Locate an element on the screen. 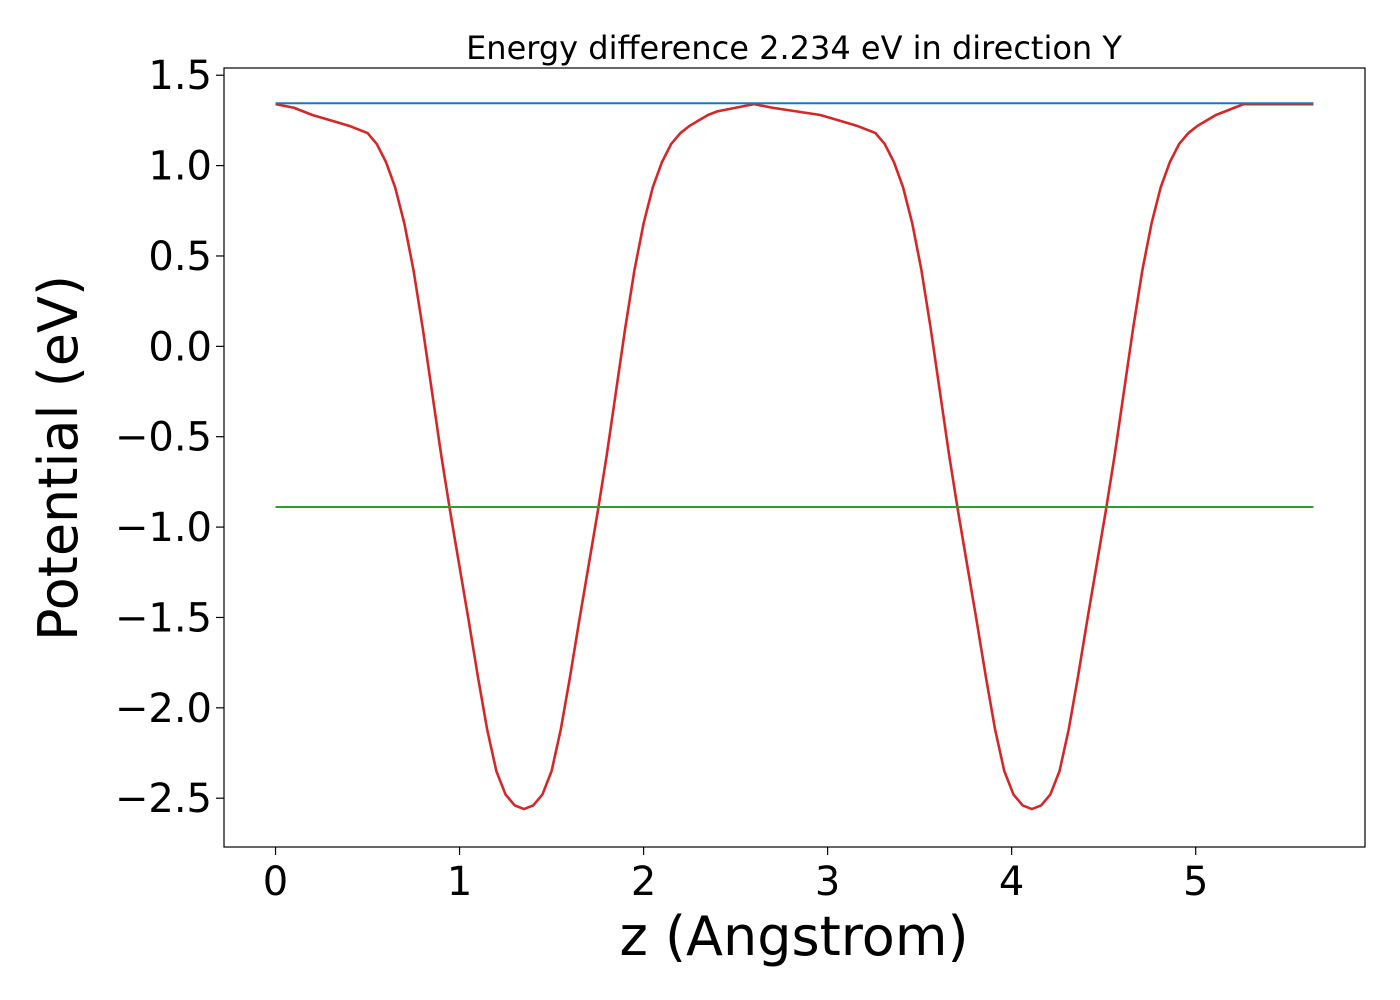  y-tick-label: 0.0 is located at coordinates (180, 347).